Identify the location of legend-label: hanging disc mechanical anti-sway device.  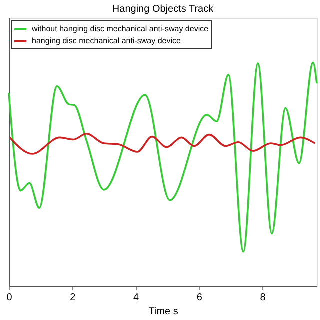
(107, 41).